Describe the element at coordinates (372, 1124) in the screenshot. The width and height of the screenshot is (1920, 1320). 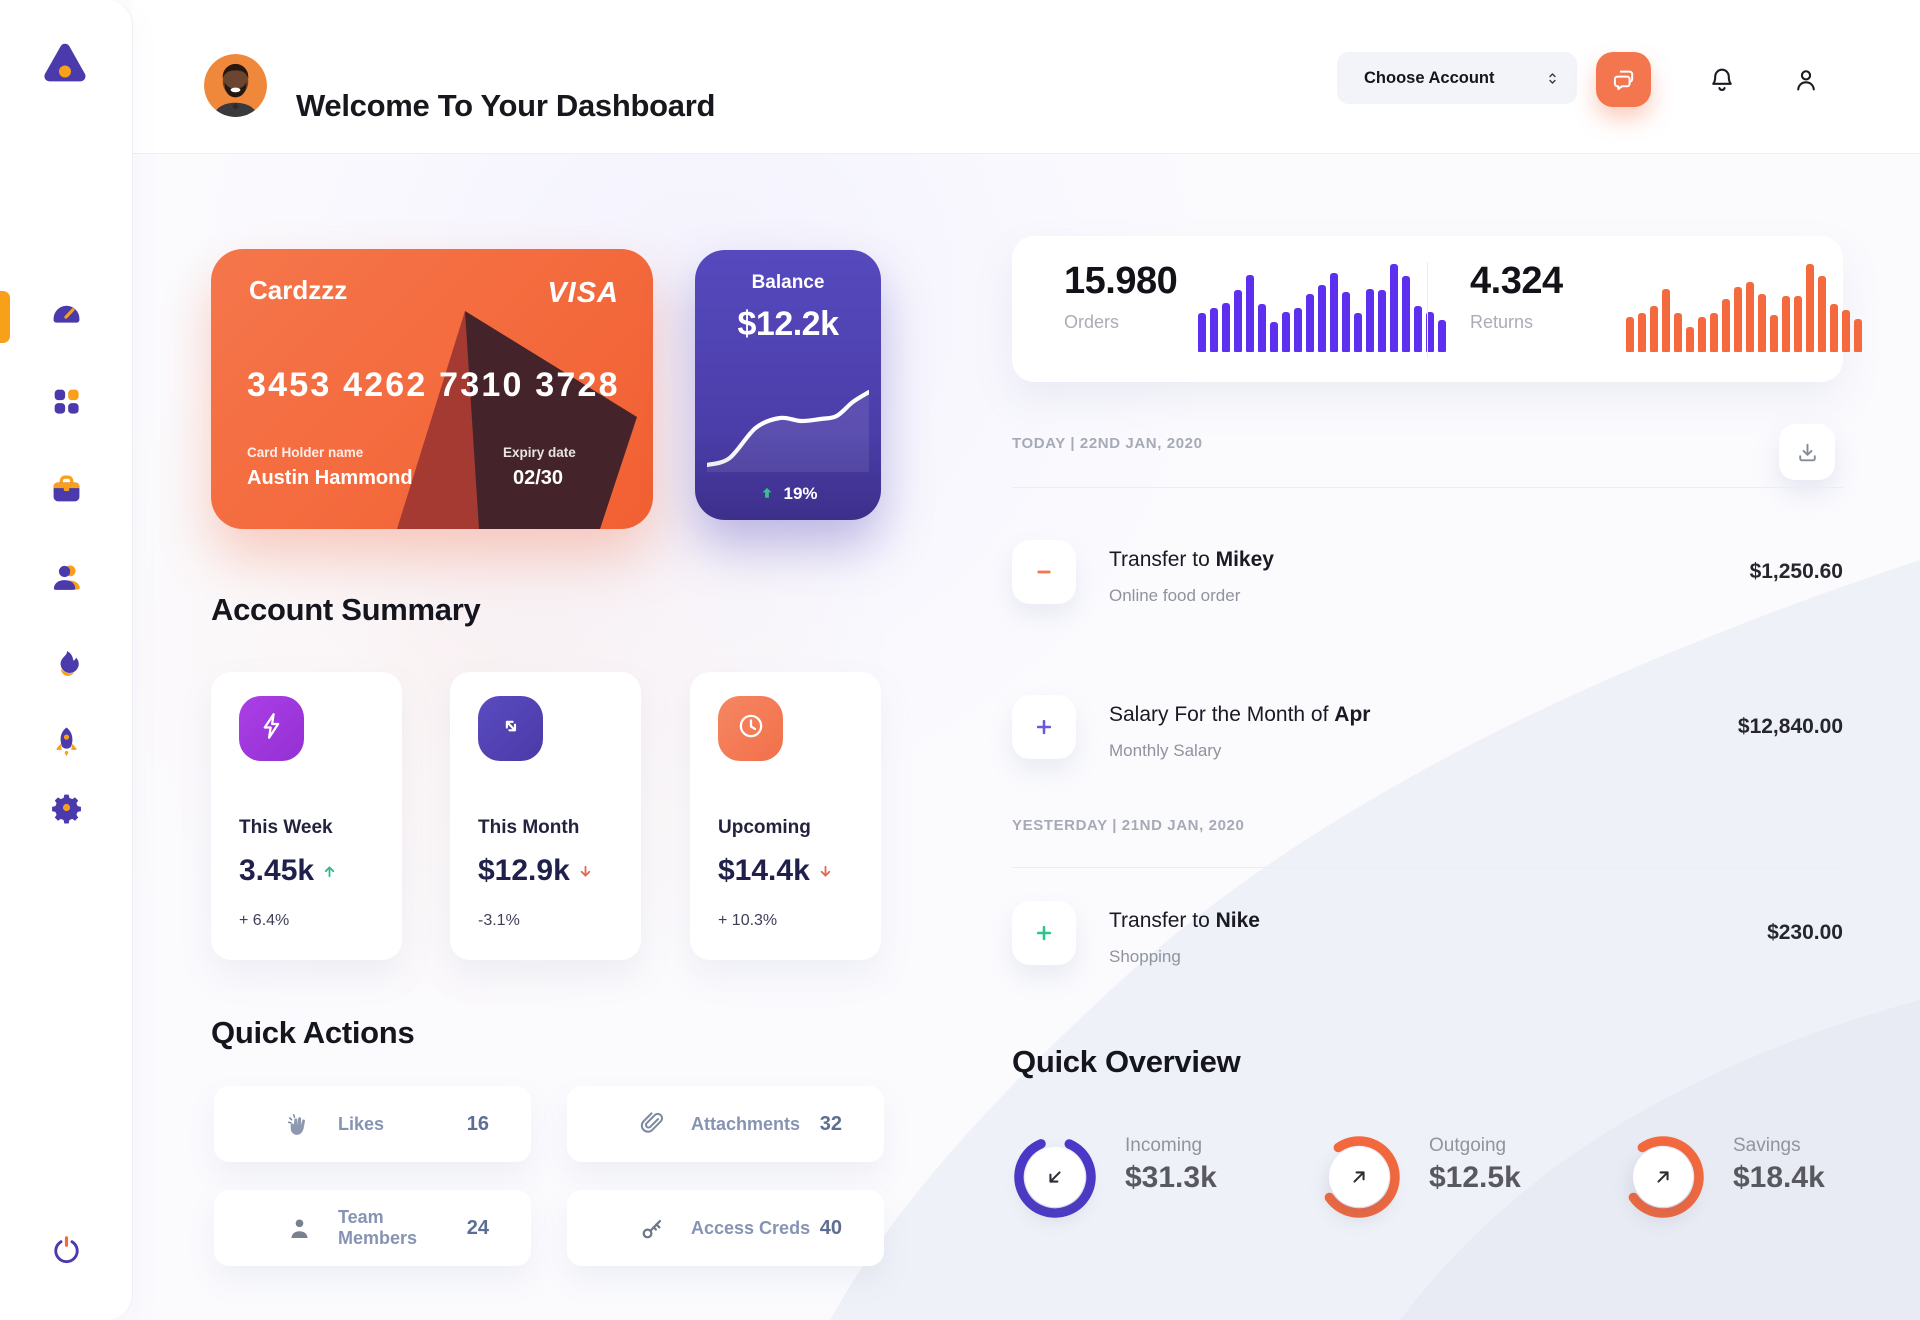
I see `quick-action-likes: Likes 16` at that location.